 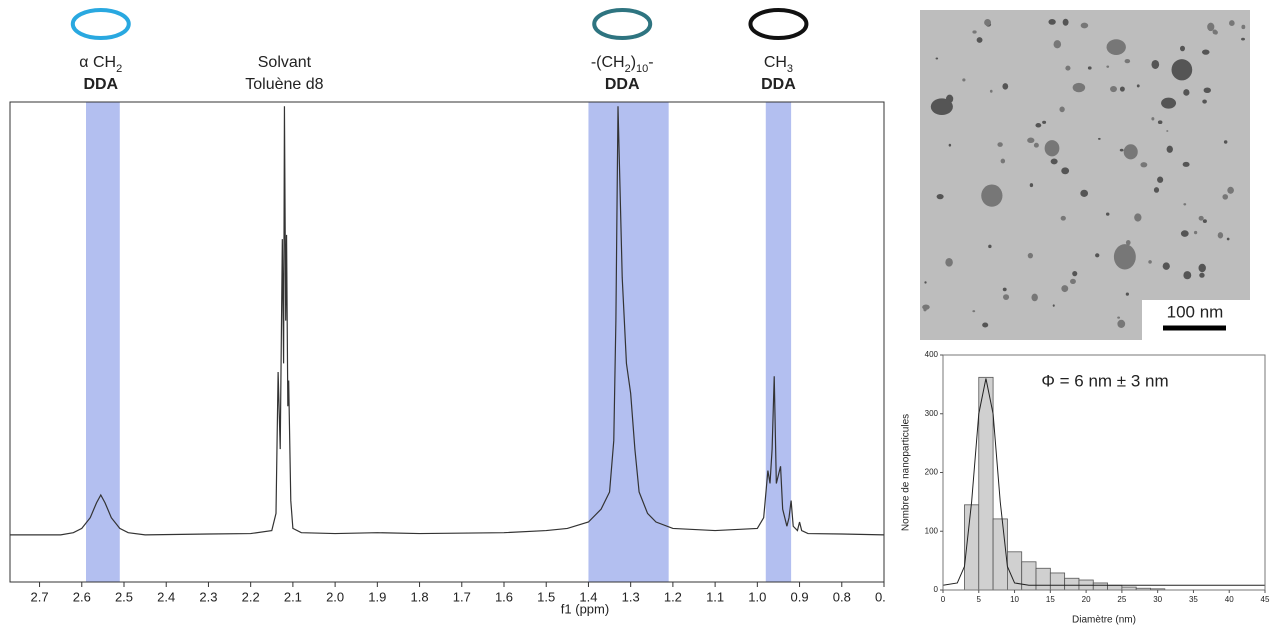 I want to click on x-tick-label: 1.5, so click(x=546, y=596).